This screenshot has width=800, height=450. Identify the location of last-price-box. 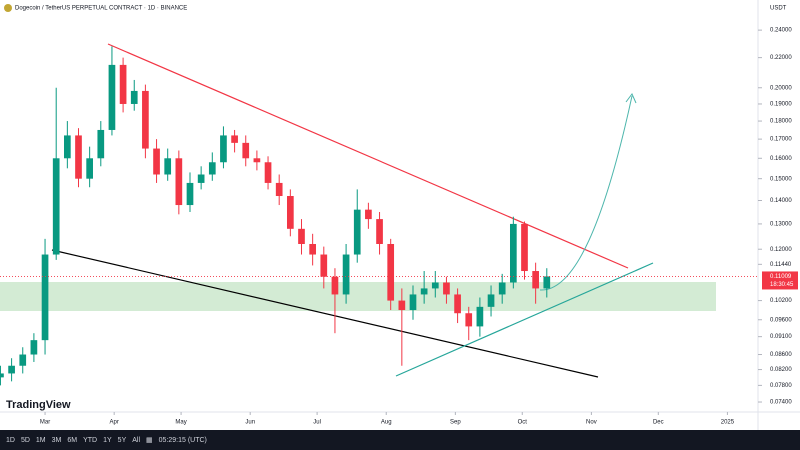
(780, 280).